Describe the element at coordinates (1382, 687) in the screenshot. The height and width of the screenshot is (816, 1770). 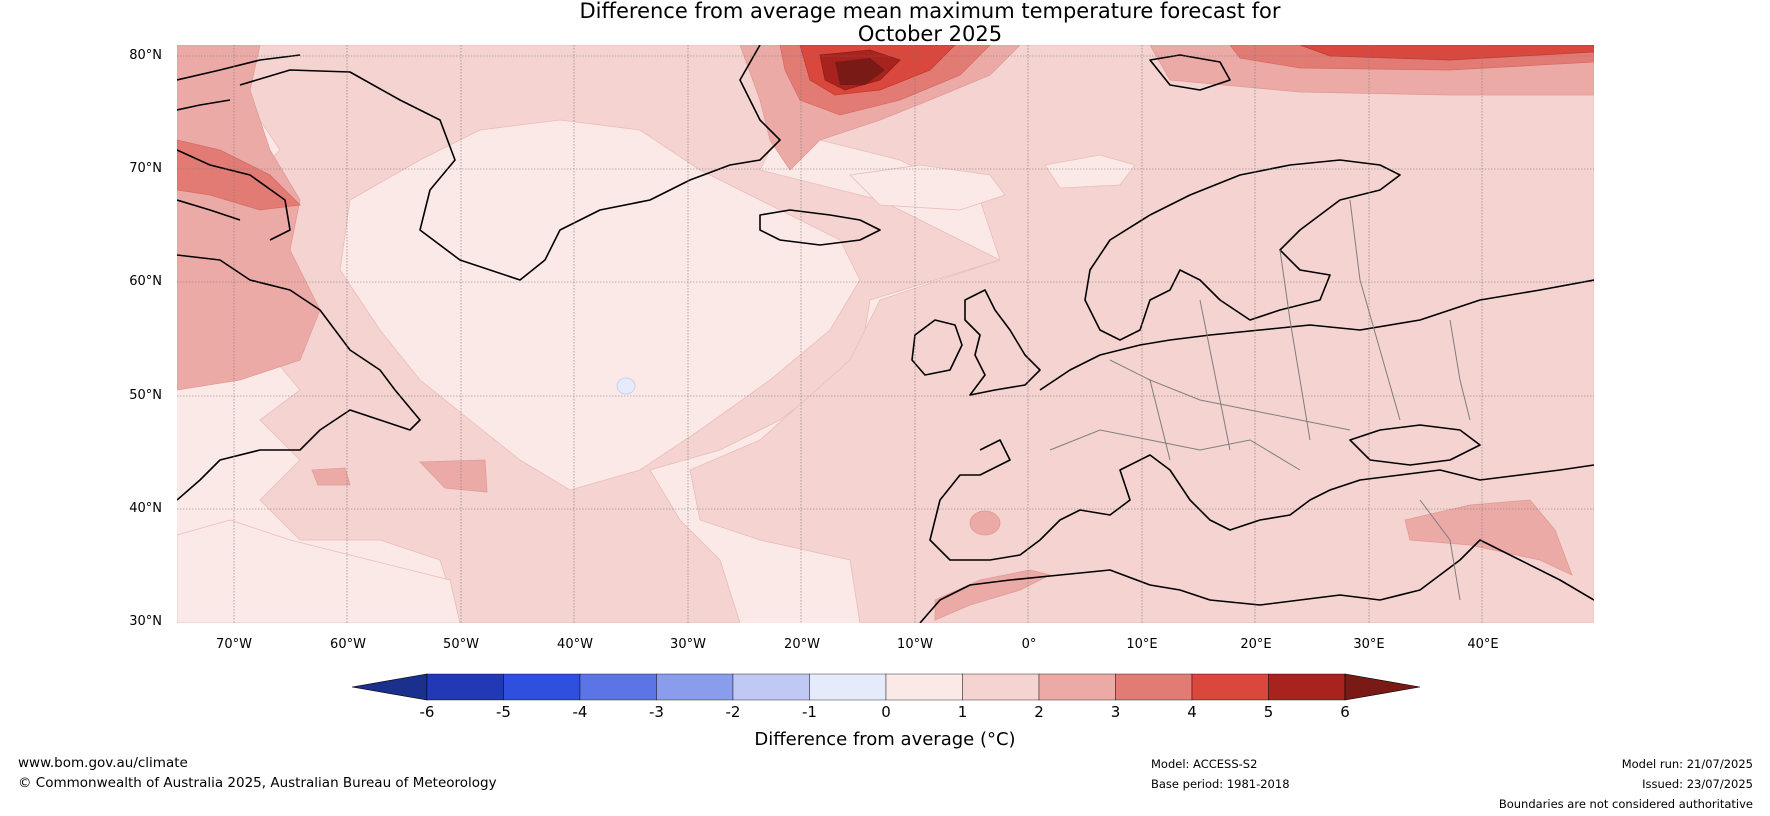
I see `colorbar-extend-high` at that location.